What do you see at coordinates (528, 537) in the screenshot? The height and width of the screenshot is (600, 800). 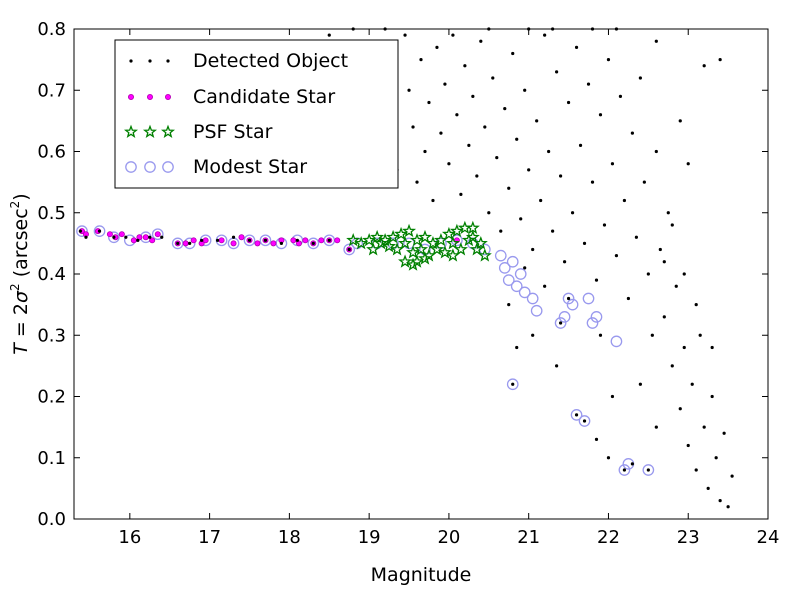 I see `x-tick-label: 21` at bounding box center [528, 537].